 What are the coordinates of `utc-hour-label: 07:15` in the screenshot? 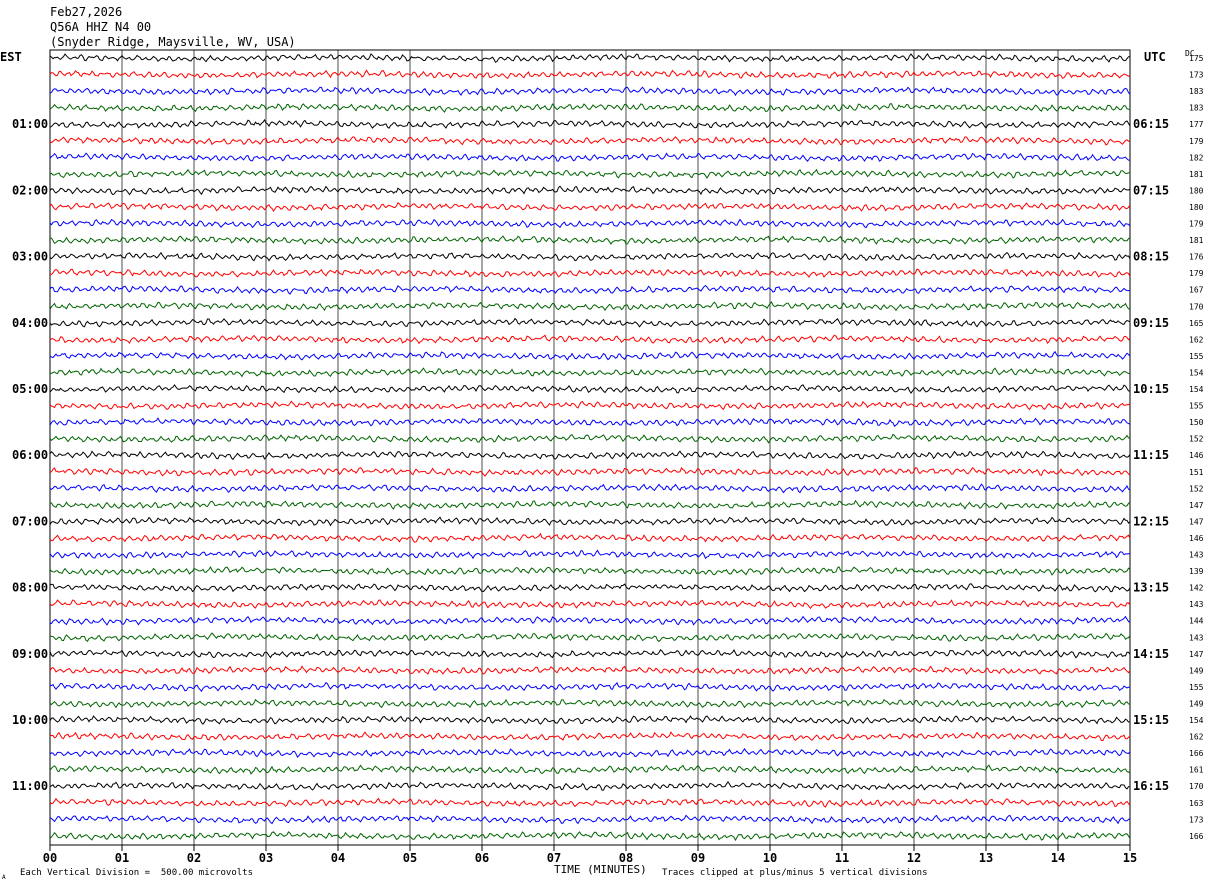 It's located at (1151, 190).